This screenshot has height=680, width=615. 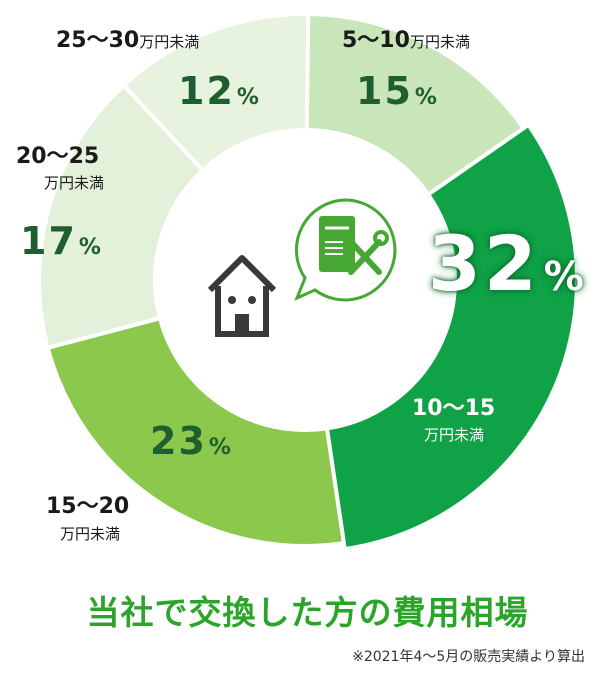 What do you see at coordinates (397, 91) in the screenshot?
I see `slice-percent-5-10: 15%` at bounding box center [397, 91].